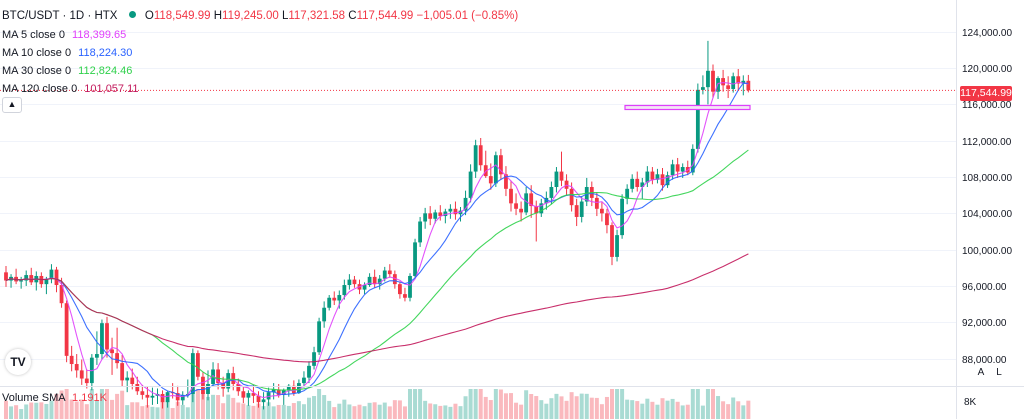 This screenshot has width=1024, height=419. What do you see at coordinates (987, 214) in the screenshot?
I see `price-tick-label: 104,000.00` at bounding box center [987, 214].